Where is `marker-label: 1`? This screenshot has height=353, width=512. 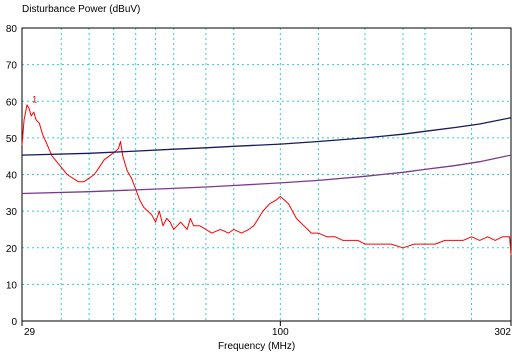
marker-label: 1 is located at coordinates (34, 99).